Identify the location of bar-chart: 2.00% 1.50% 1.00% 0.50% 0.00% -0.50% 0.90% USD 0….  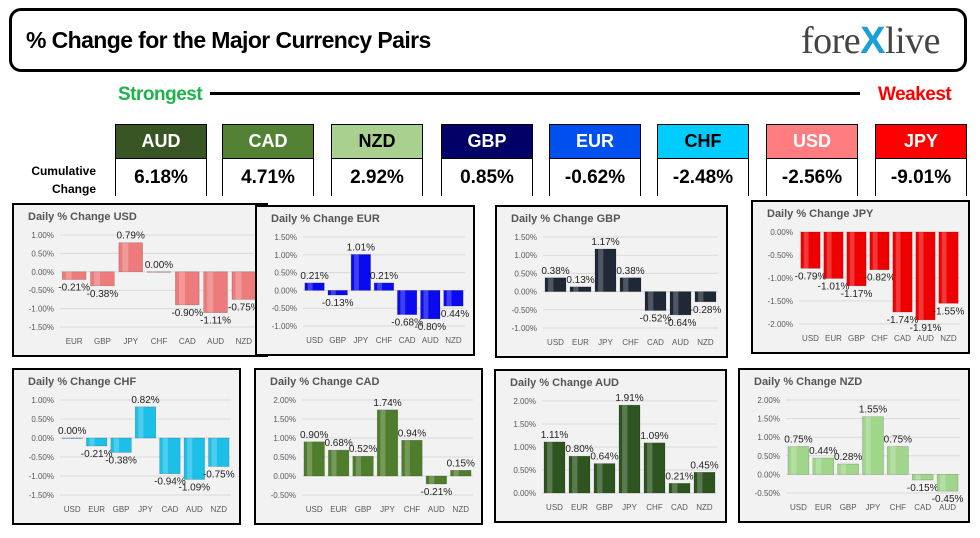
(373, 455).